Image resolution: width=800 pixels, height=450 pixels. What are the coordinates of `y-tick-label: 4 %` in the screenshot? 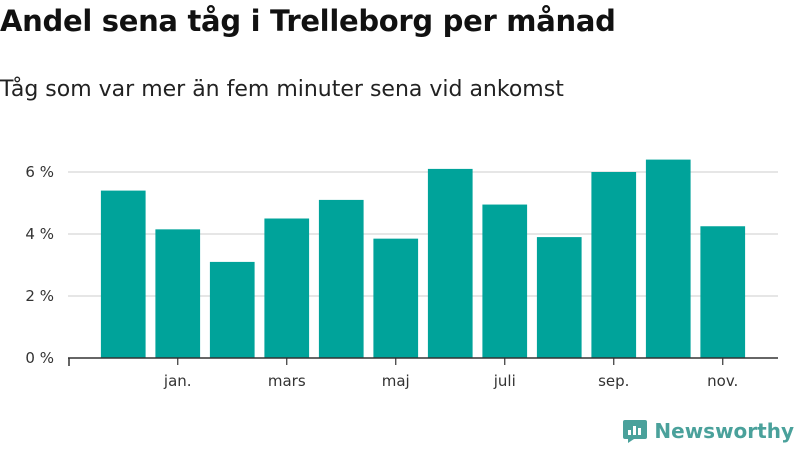 It's located at (39, 234).